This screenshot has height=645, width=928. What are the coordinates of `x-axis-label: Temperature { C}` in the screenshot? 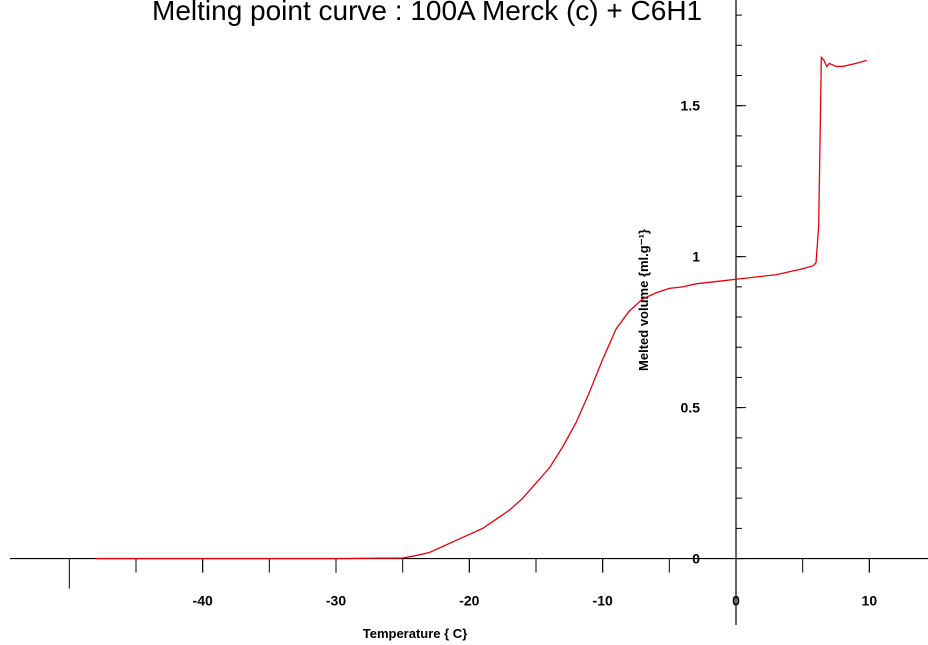 It's located at (415, 633).